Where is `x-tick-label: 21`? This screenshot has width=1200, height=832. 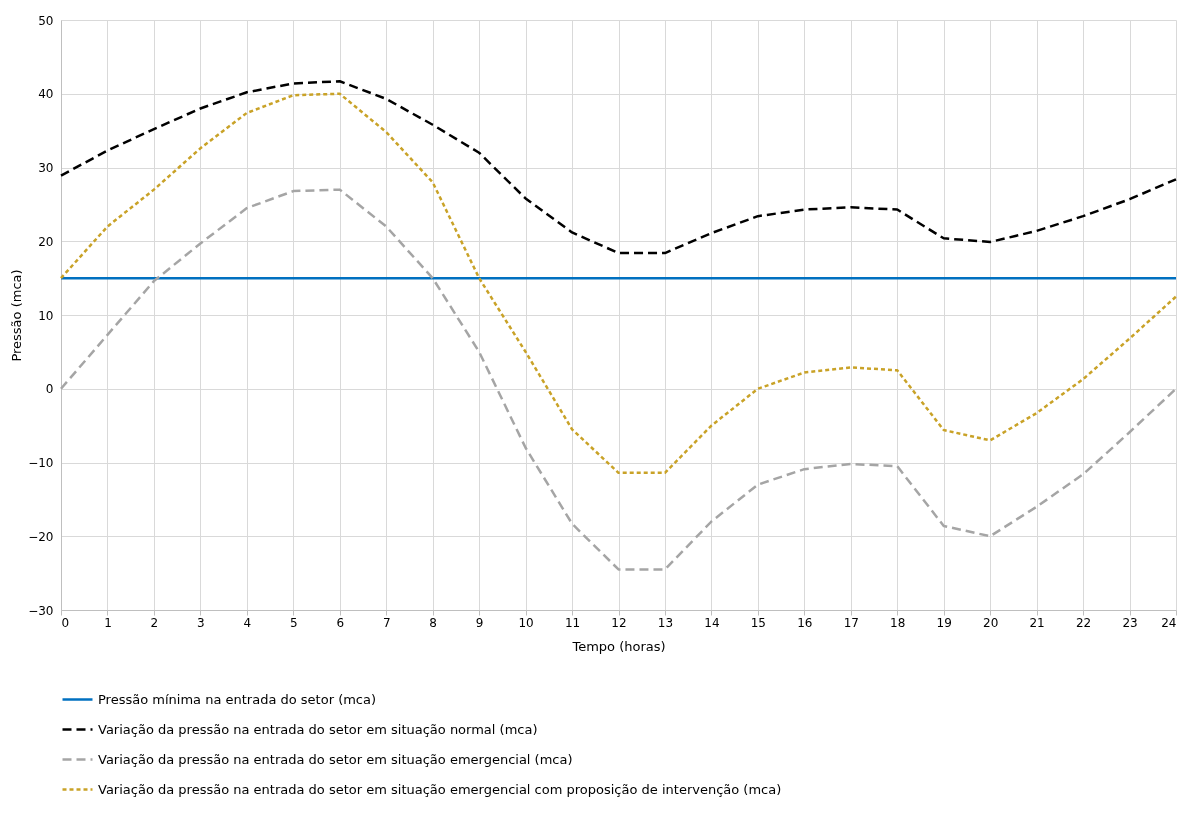 x-tick-label: 21 is located at coordinates (1037, 622).